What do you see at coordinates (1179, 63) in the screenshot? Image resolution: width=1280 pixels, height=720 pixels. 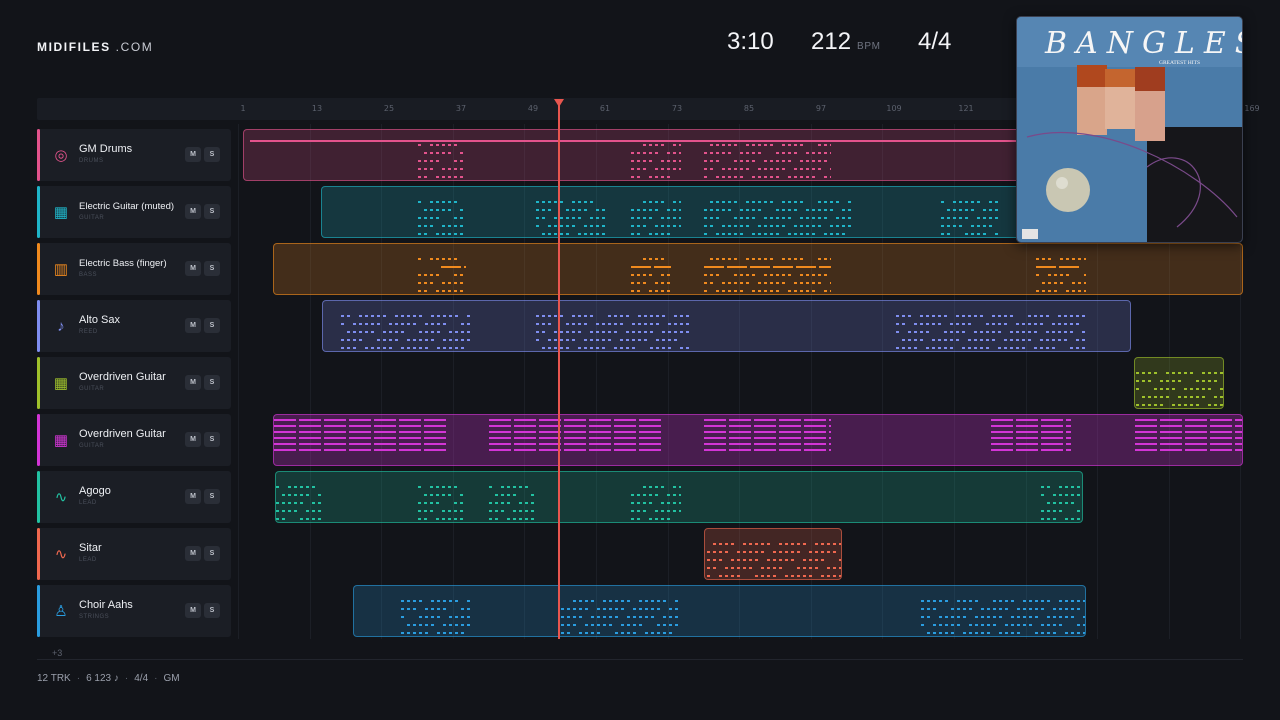 I see `cover-title: GREATEST HITS` at bounding box center [1179, 63].